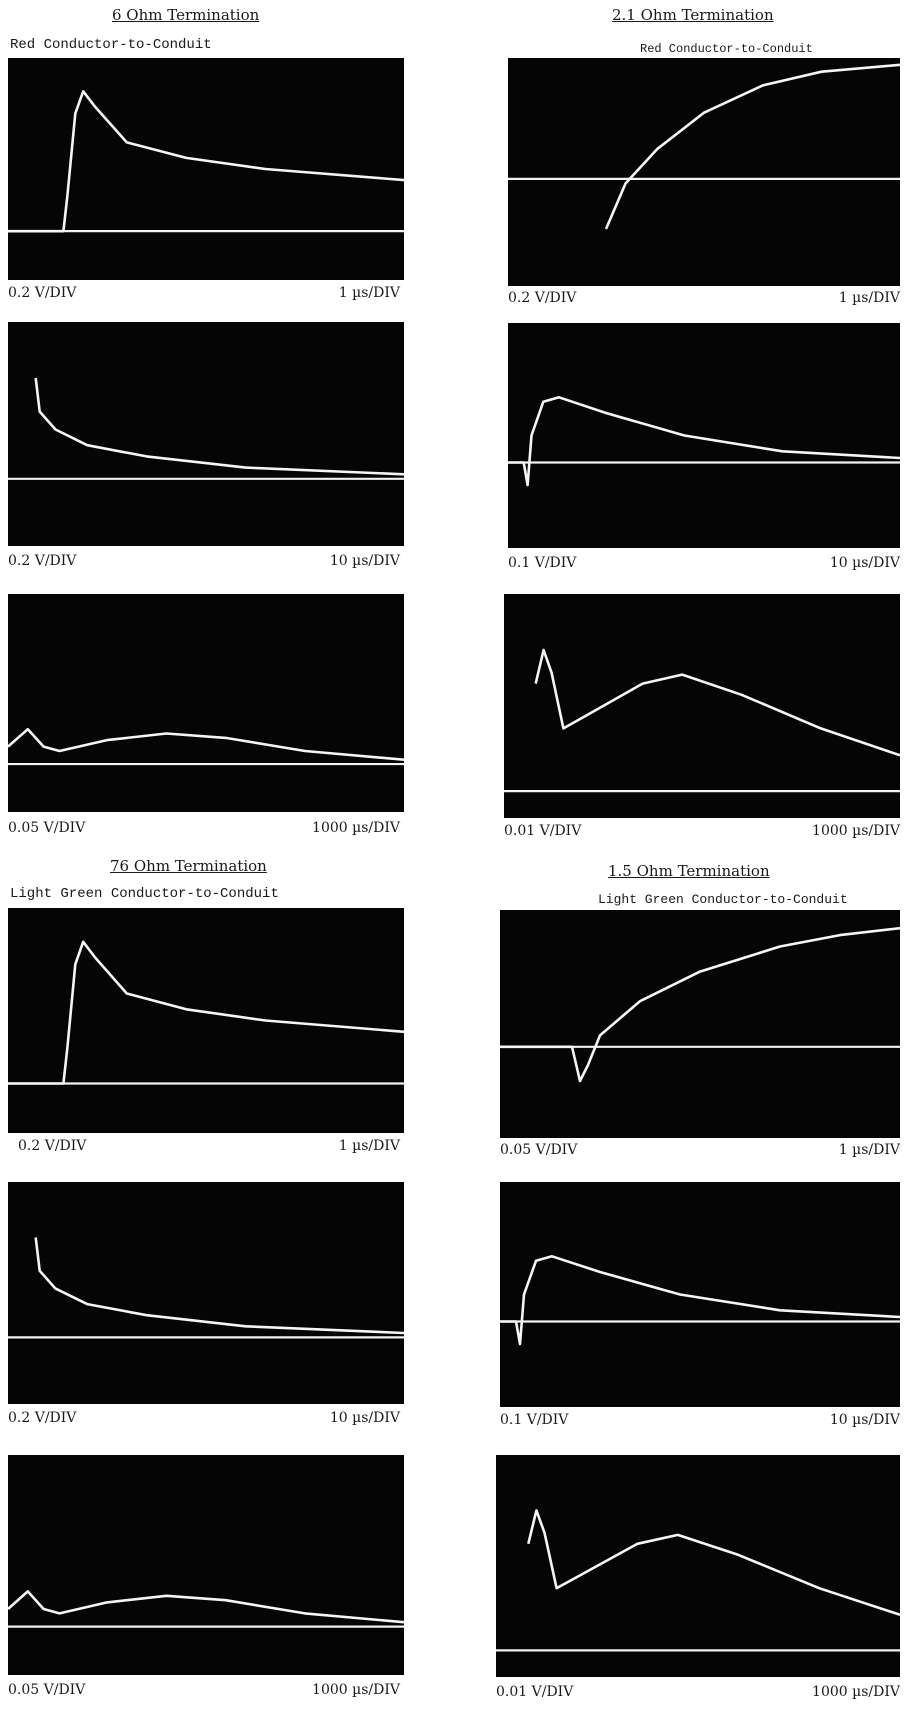 Image resolution: width=904 pixels, height=1712 pixels. I want to click on time-per-div-label-8: 1 µs/DIV, so click(869, 1150).